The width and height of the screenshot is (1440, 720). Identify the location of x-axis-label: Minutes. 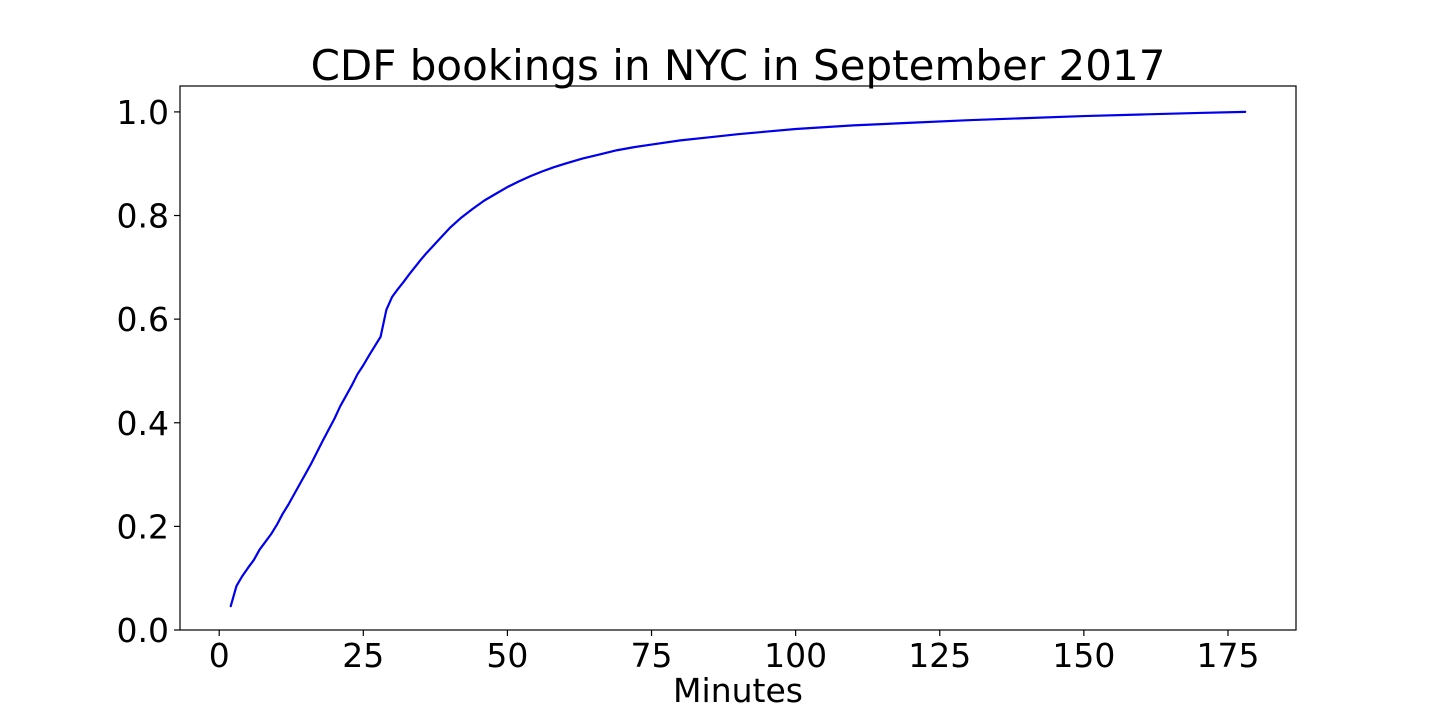
(738, 690).